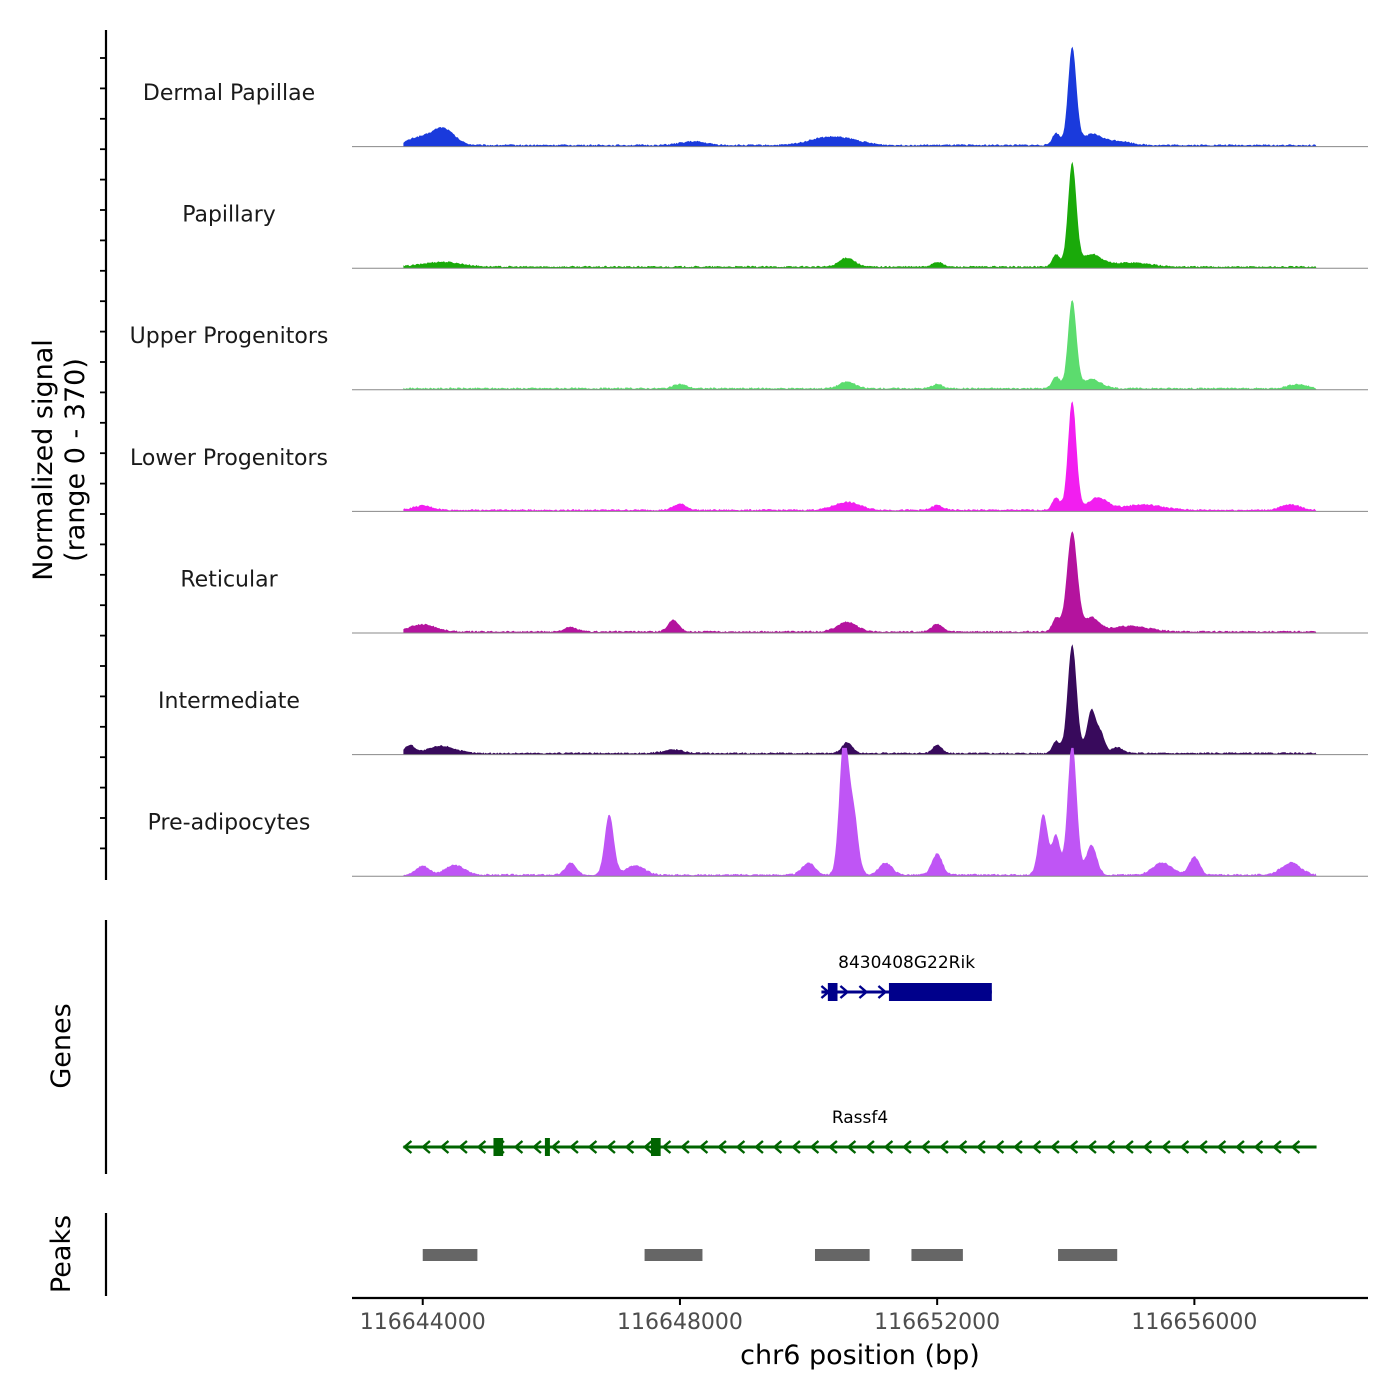  I want to click on genes-track-label: Genes, so click(61, 1045).